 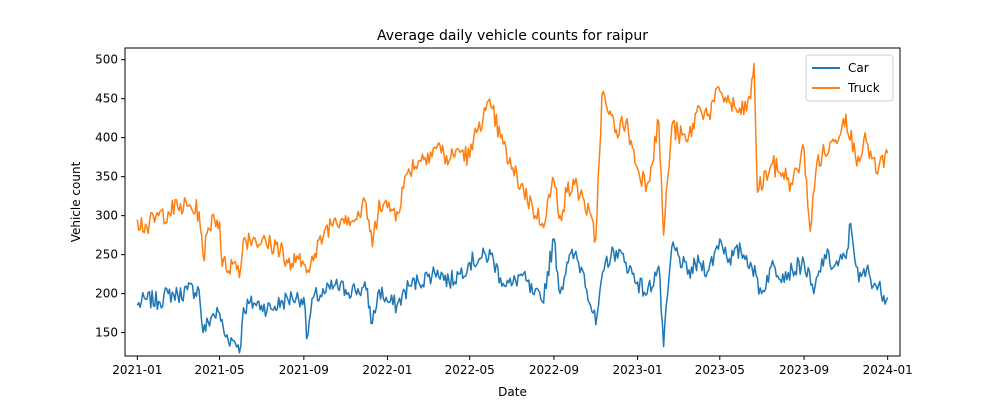 I want to click on y-axis: 150 200 250 300 350 400 450 500, so click(x=110, y=196).